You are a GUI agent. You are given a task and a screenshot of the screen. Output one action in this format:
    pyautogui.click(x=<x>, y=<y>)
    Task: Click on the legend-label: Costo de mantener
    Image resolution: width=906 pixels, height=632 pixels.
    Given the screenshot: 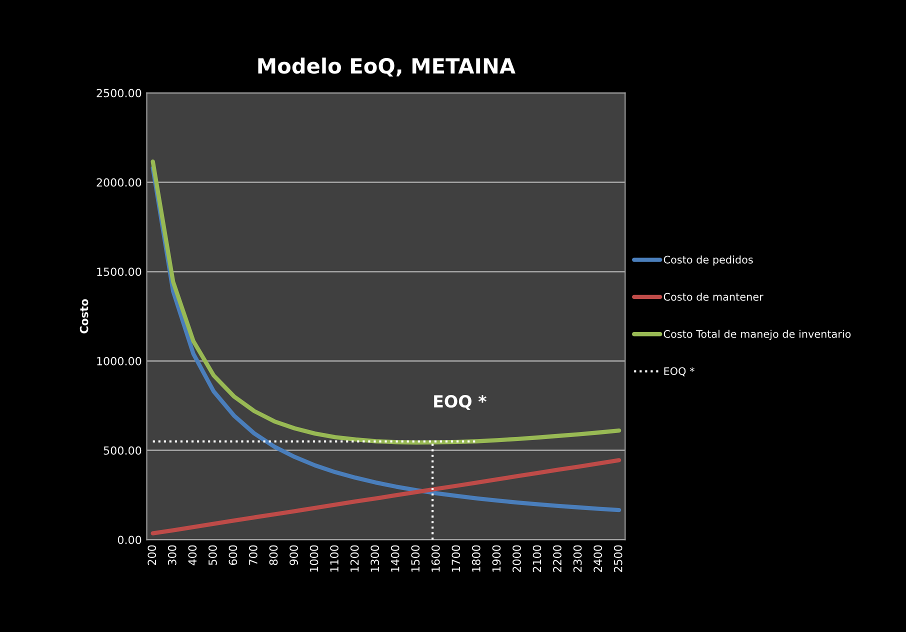 What is the action you would take?
    pyautogui.click(x=714, y=296)
    